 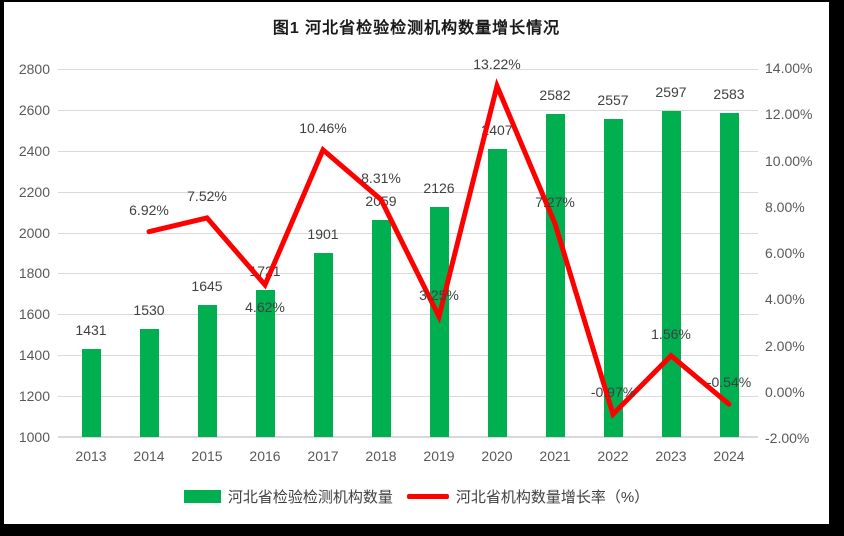 What do you see at coordinates (671, 456) in the screenshot?
I see `x-axis-tick: 2023` at bounding box center [671, 456].